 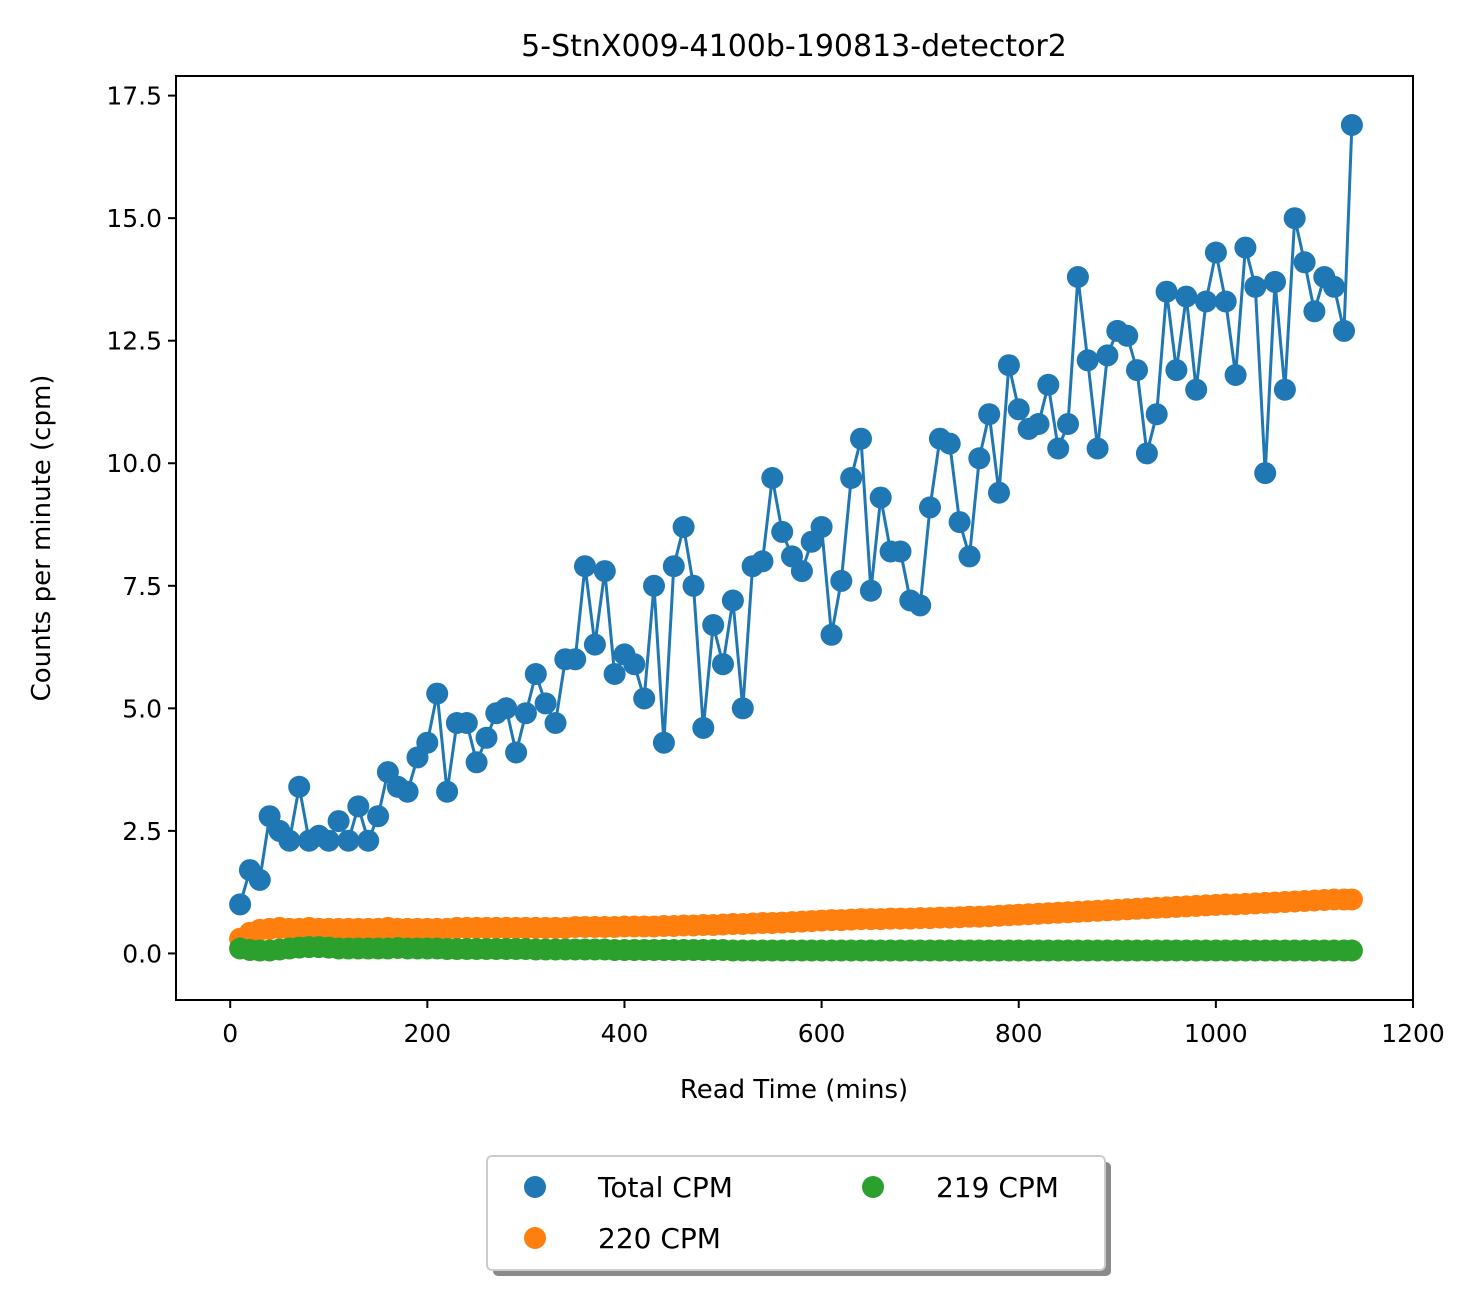 I want to click on x-tick-label: 200, so click(x=427, y=1033).